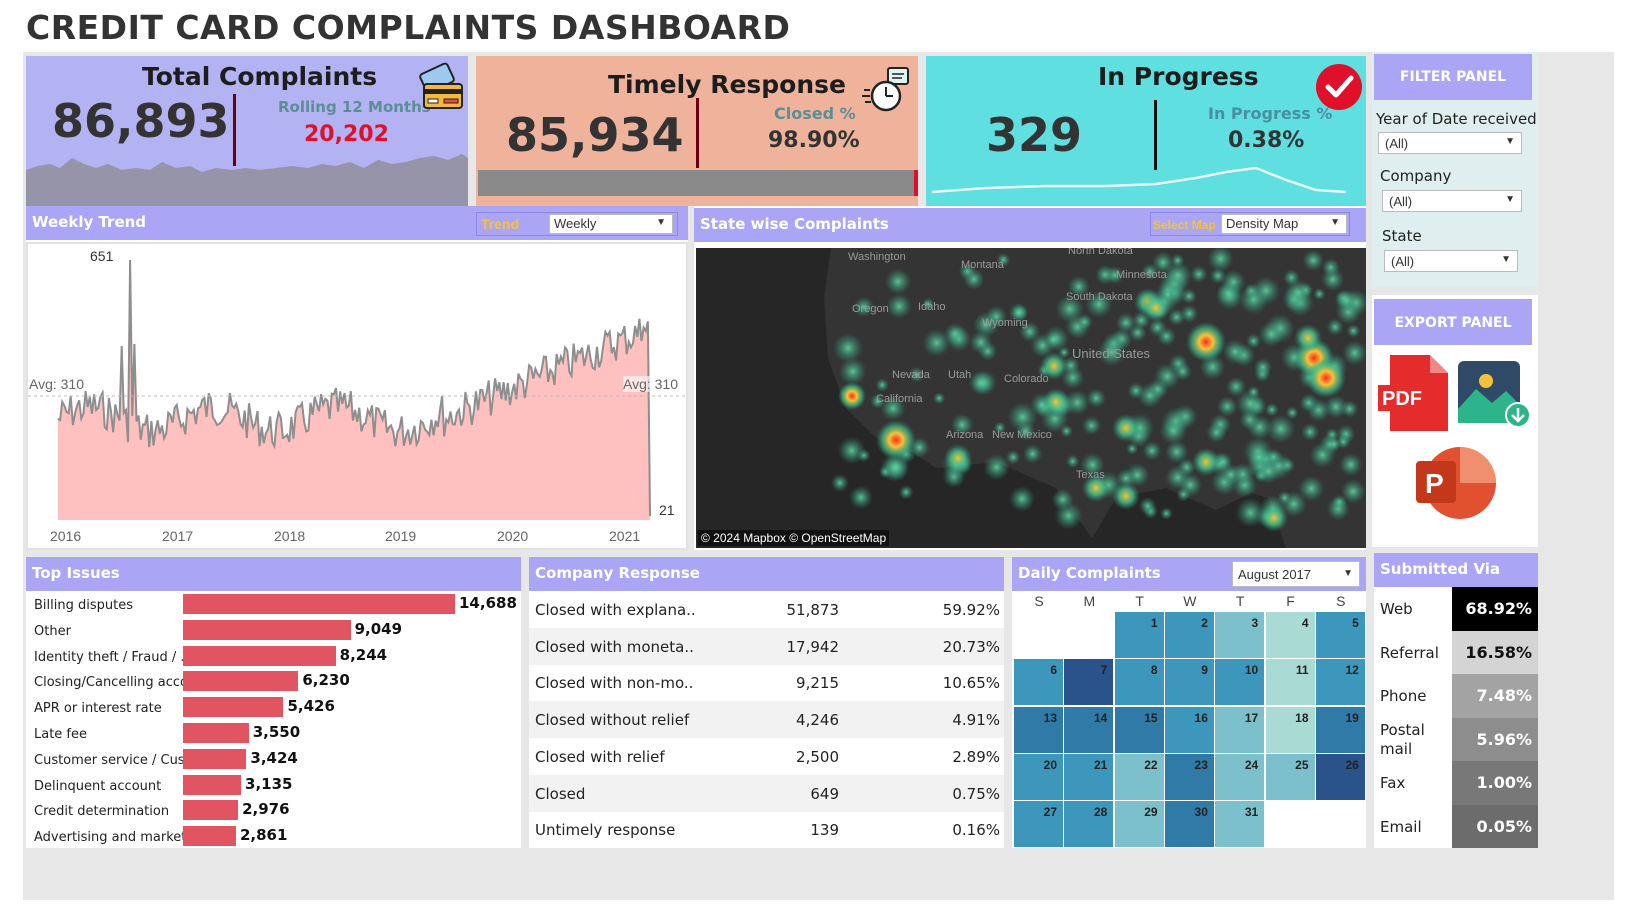  Describe the element at coordinates (378, 628) in the screenshot. I see `issue-value: 9,049` at that location.